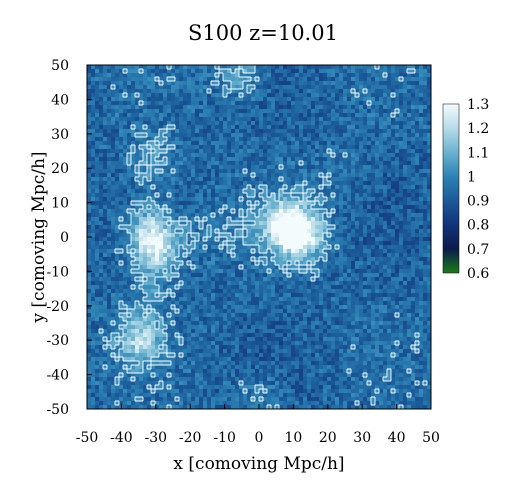 The width and height of the screenshot is (525, 503). Describe the element at coordinates (60, 169) in the screenshot. I see `y-tick-label: 20` at that location.